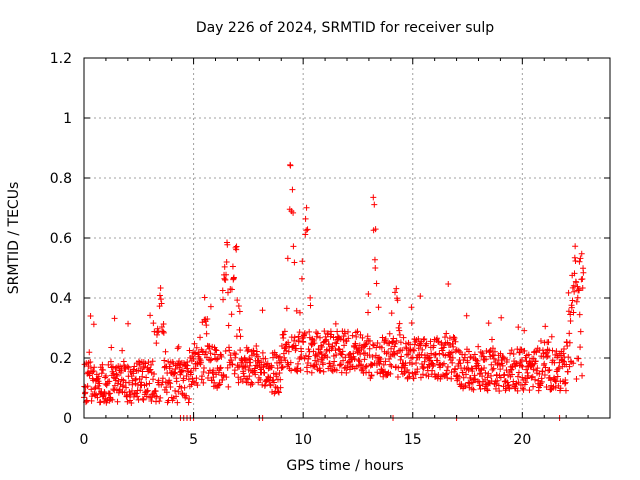 The width and height of the screenshot is (640, 480). What do you see at coordinates (61, 239) in the screenshot?
I see `y-tick-label: 0.6` at bounding box center [61, 239].